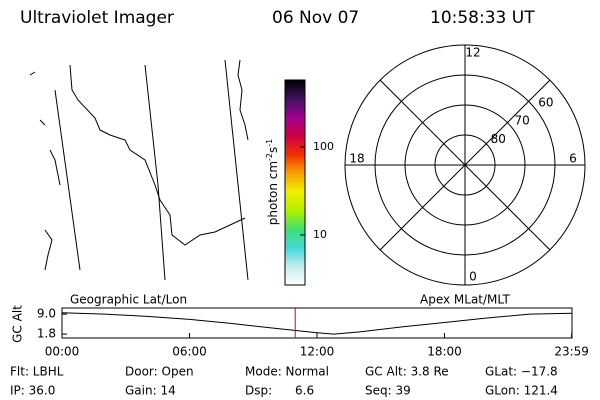 Image resolution: width=600 pixels, height=400 pixels. What do you see at coordinates (295, 182) in the screenshot?
I see `colorbar` at bounding box center [295, 182].